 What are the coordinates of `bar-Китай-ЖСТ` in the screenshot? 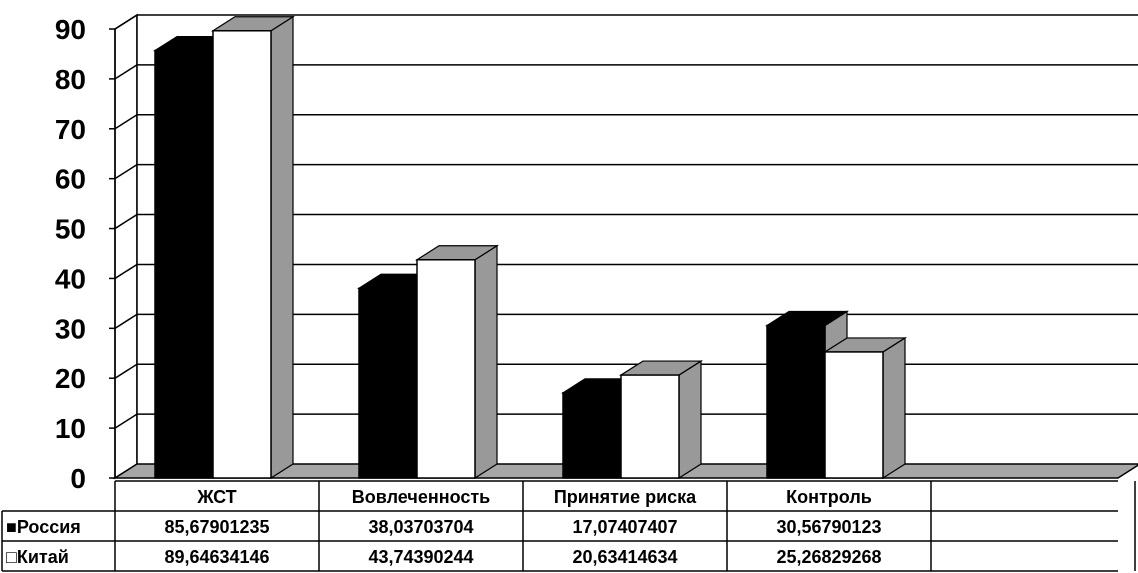 It's located at (253, 247).